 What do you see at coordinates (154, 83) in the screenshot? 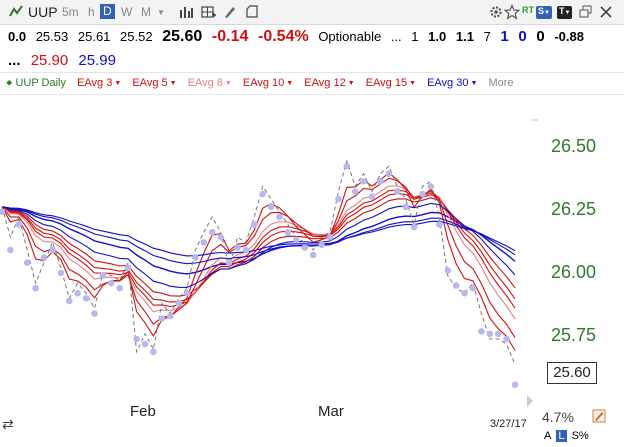
I see `legend-item-eavg5: EAvg 5 ▼` at bounding box center [154, 83].